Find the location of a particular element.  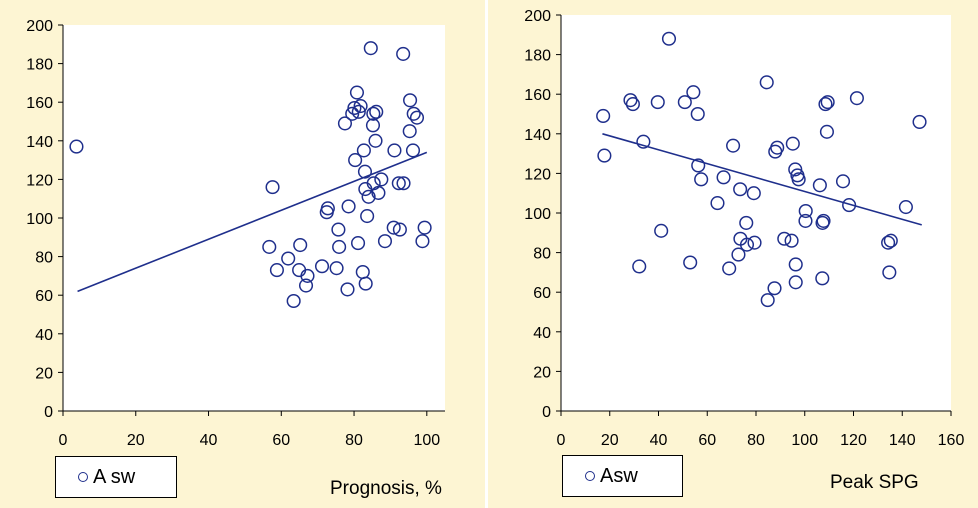

x-axis-title: Prognosis, % is located at coordinates (386, 488).